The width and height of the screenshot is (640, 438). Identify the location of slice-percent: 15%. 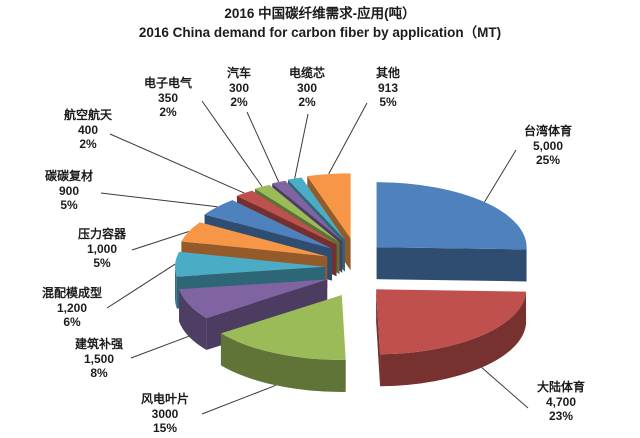
(165, 428).